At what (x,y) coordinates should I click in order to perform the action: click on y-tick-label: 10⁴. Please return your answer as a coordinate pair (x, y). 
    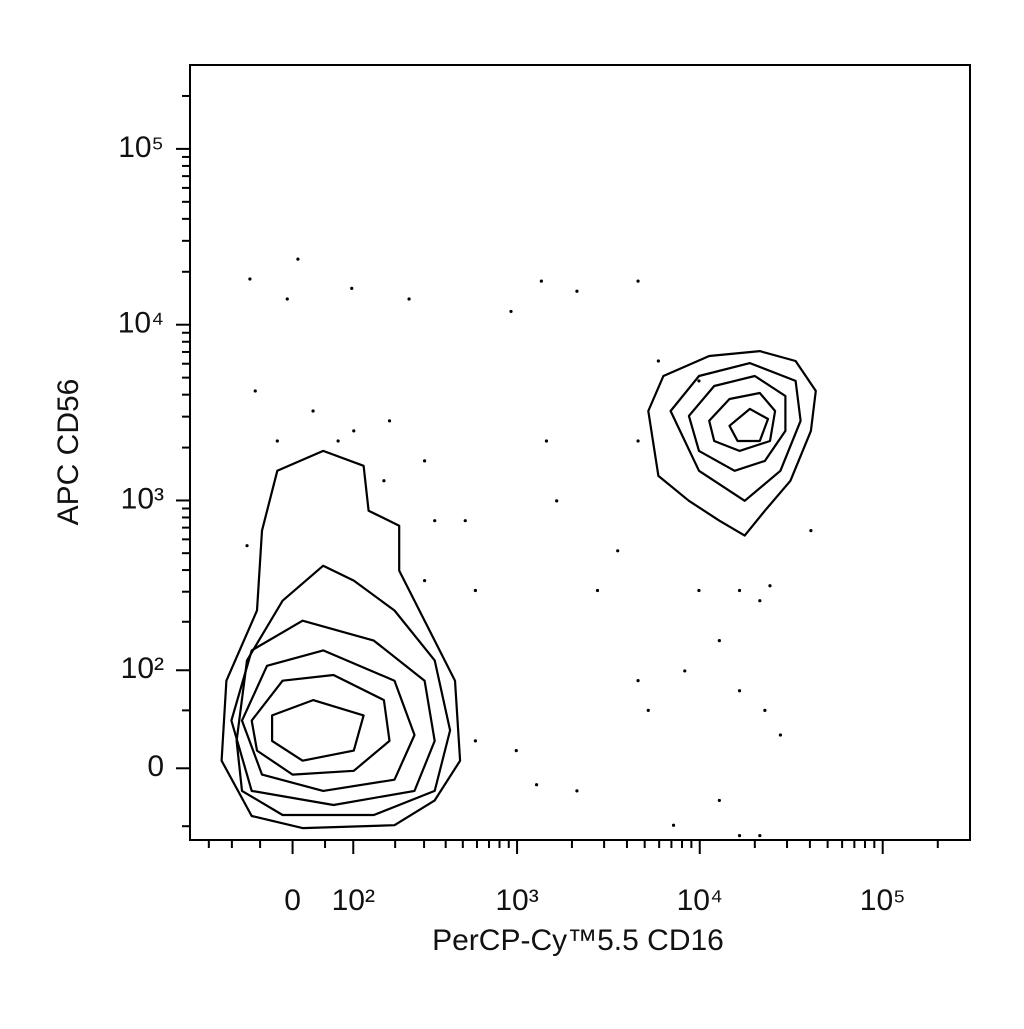
    Looking at the image, I should click on (141, 323).